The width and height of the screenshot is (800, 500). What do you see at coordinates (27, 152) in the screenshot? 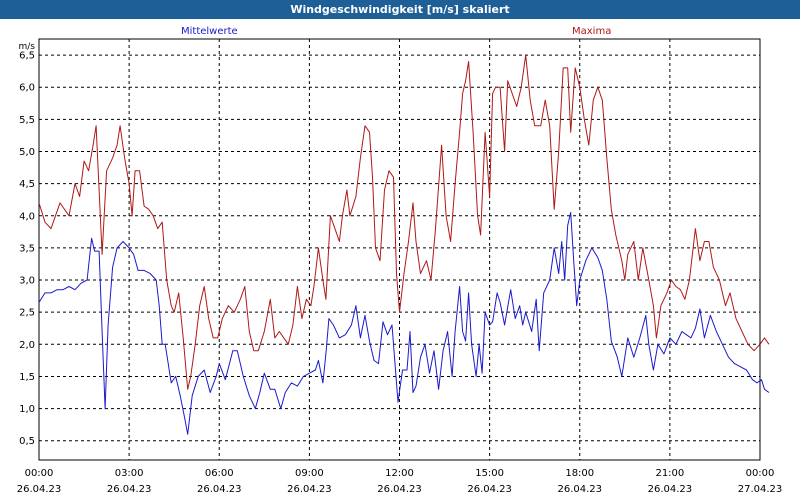
I see `y-tick-label: 5,0` at bounding box center [27, 152].